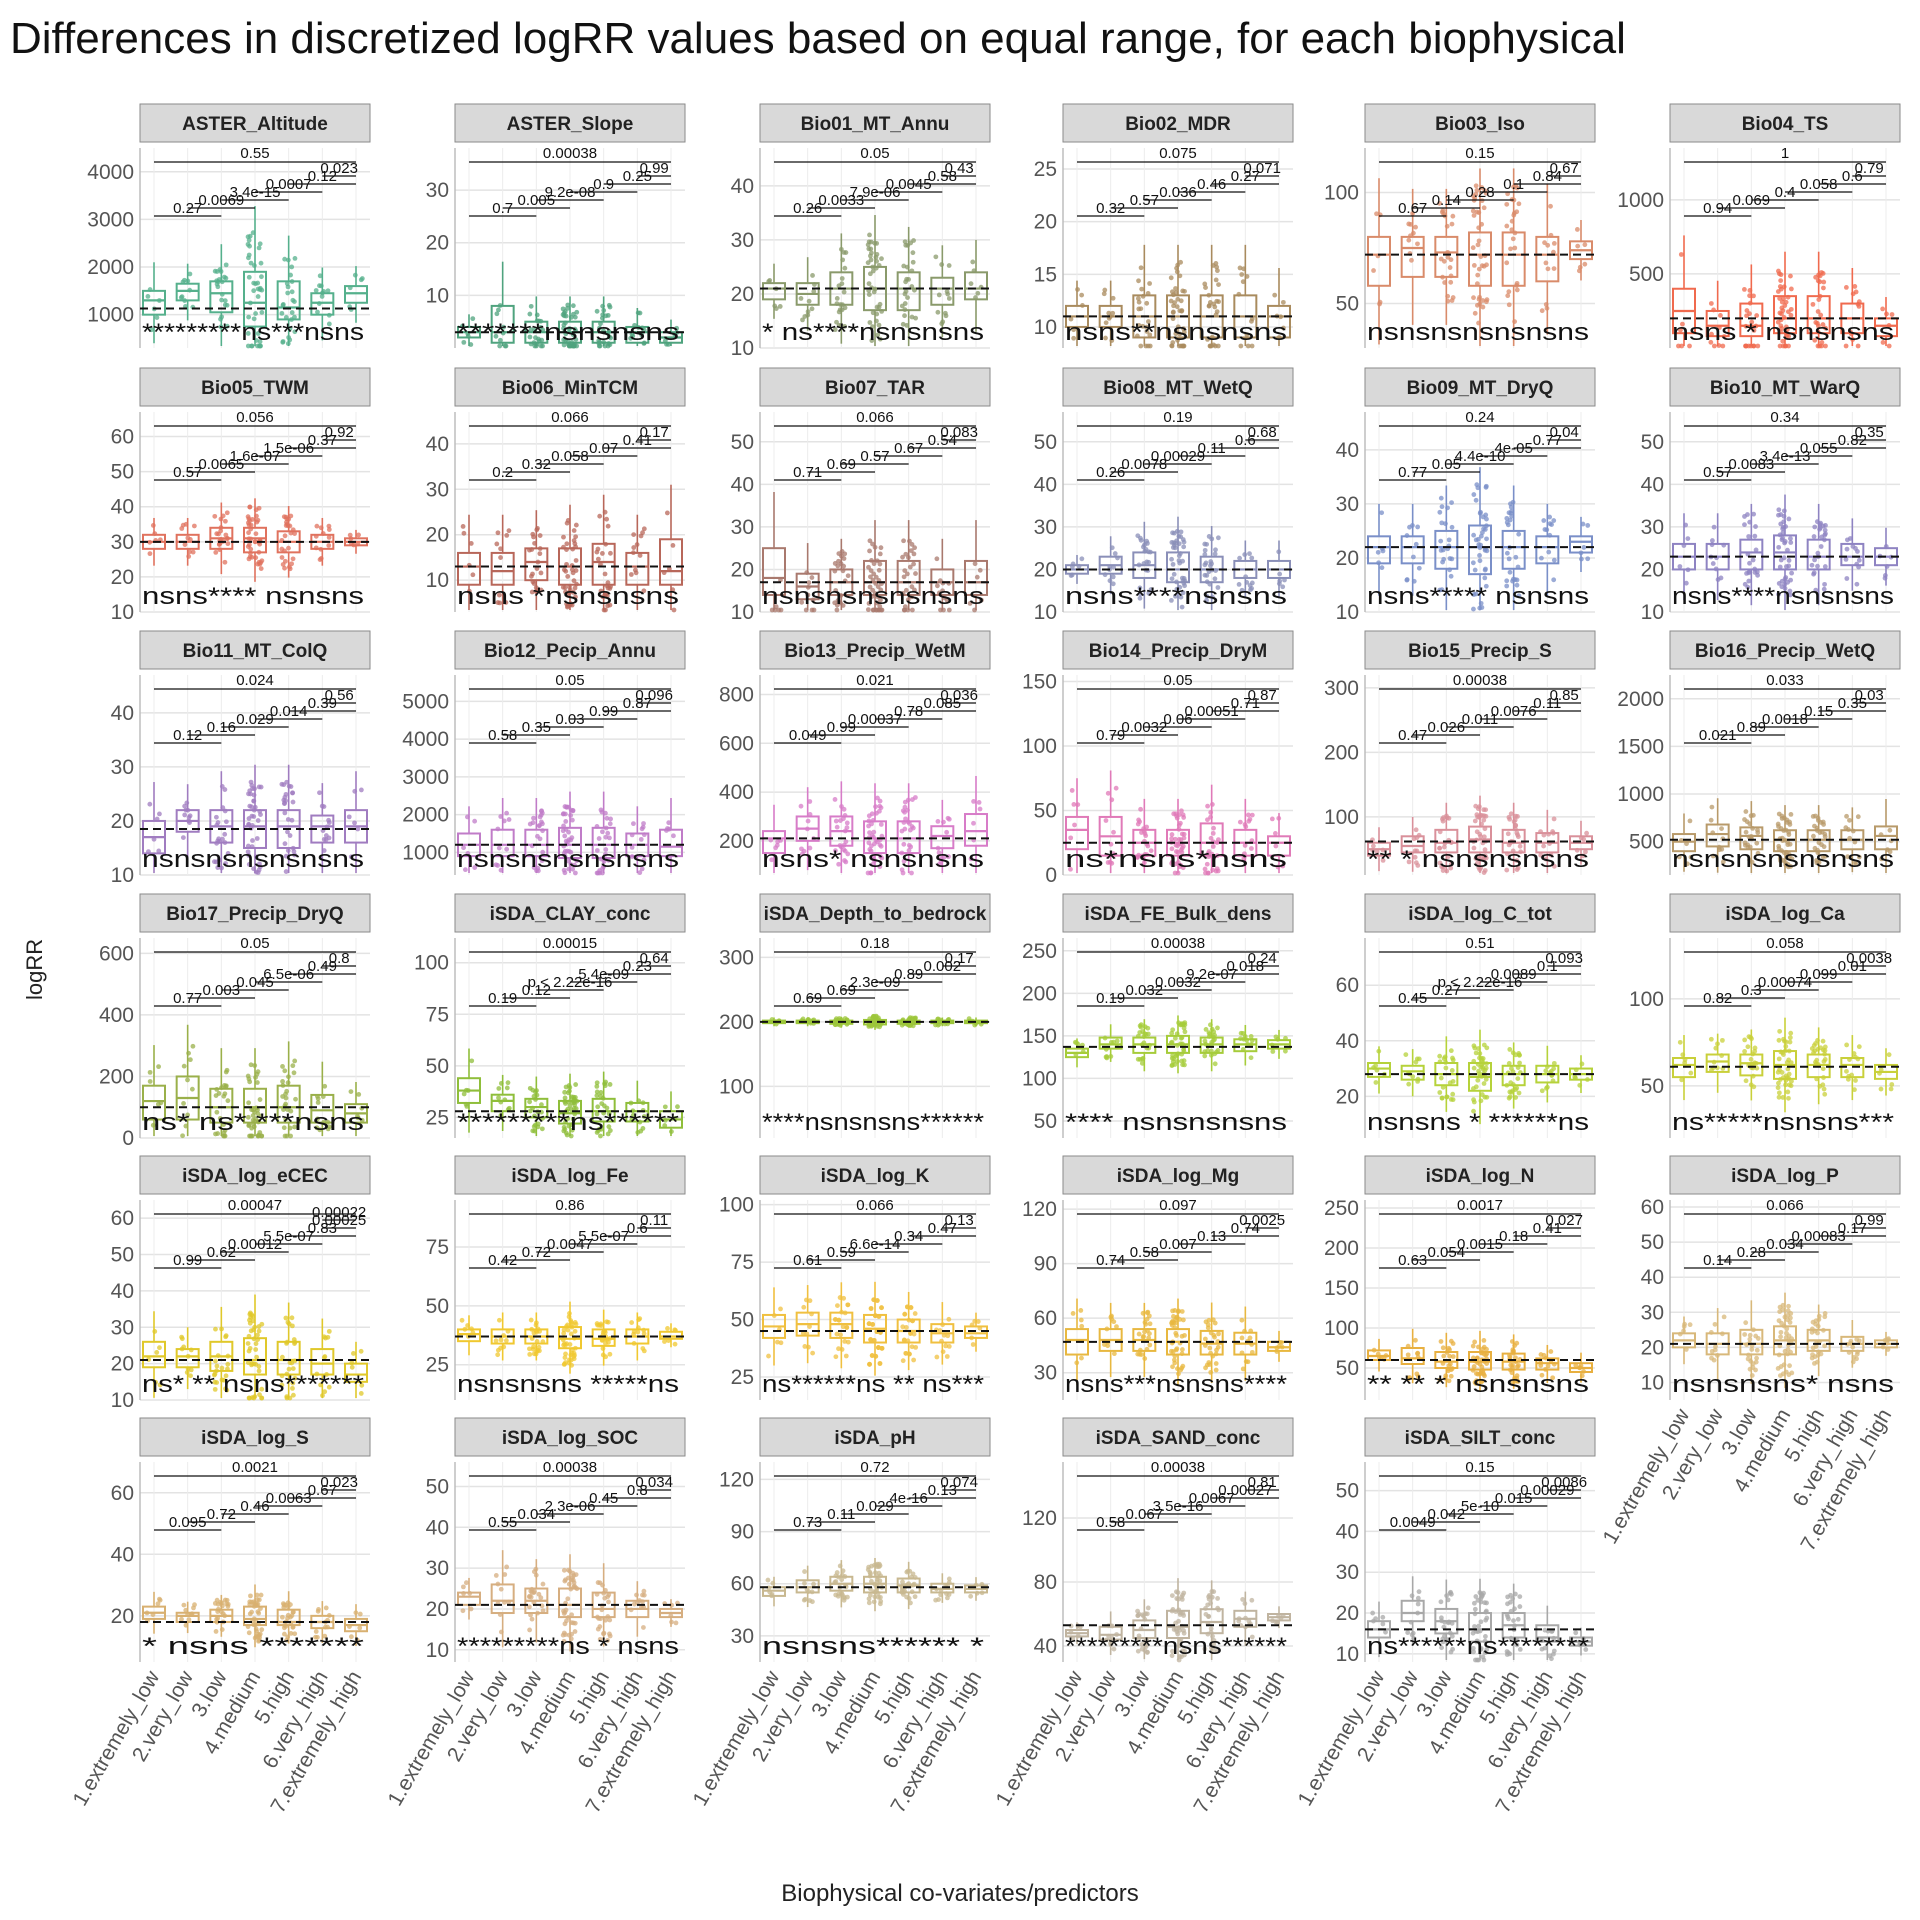 This screenshot has width=1920, height=1920. I want to click on significance-labels: nsnsnsnsnsnsns, so click(253, 859).